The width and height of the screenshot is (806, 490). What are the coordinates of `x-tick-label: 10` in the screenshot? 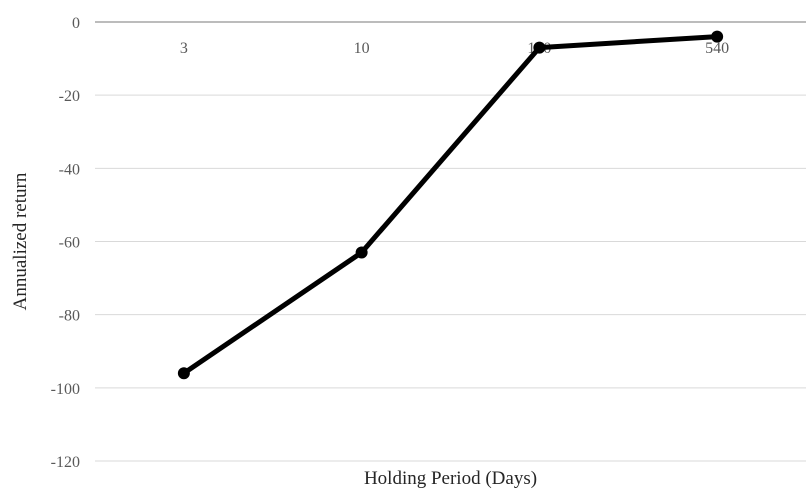 It's located at (362, 48).